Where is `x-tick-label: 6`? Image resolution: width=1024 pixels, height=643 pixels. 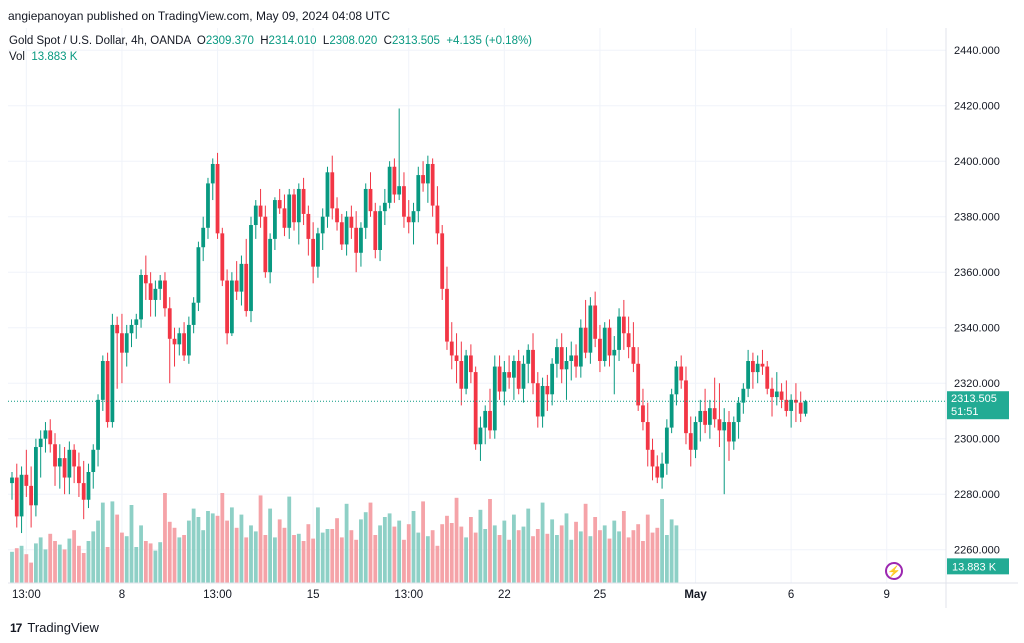
x-tick-label: 6 is located at coordinates (791, 595).